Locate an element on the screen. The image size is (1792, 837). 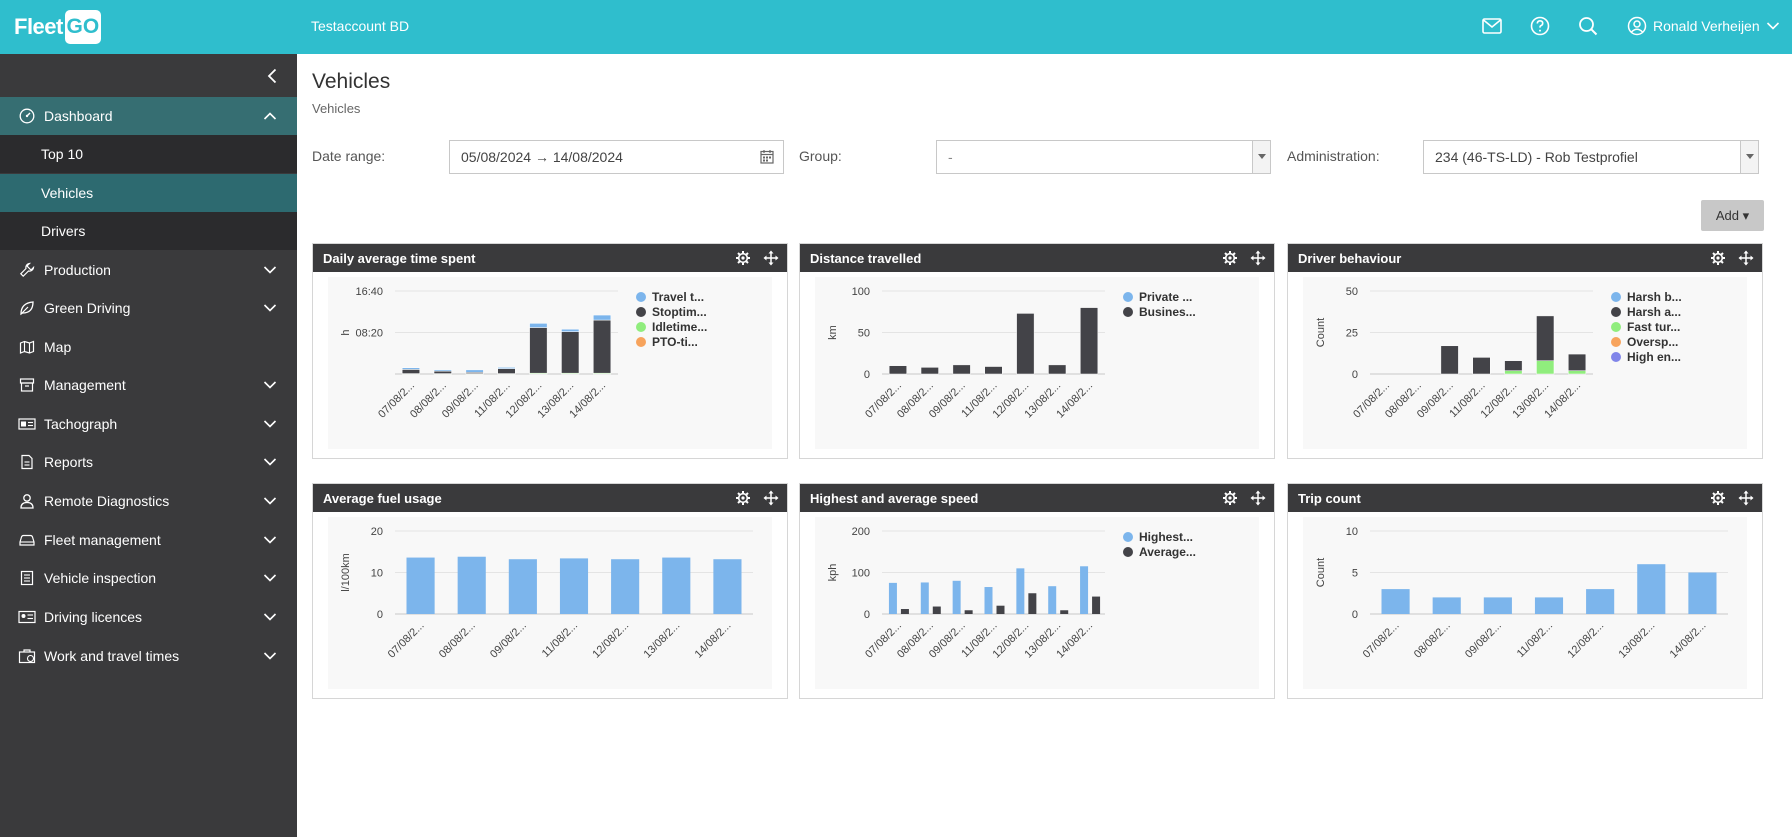
breadcrumb: Vehicles is located at coordinates (336, 108).